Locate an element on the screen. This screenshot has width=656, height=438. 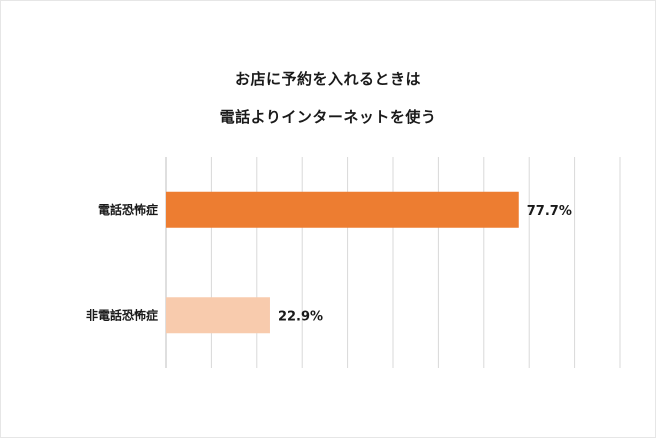
category-label: 電話恐怖症 is located at coordinates (128, 209).